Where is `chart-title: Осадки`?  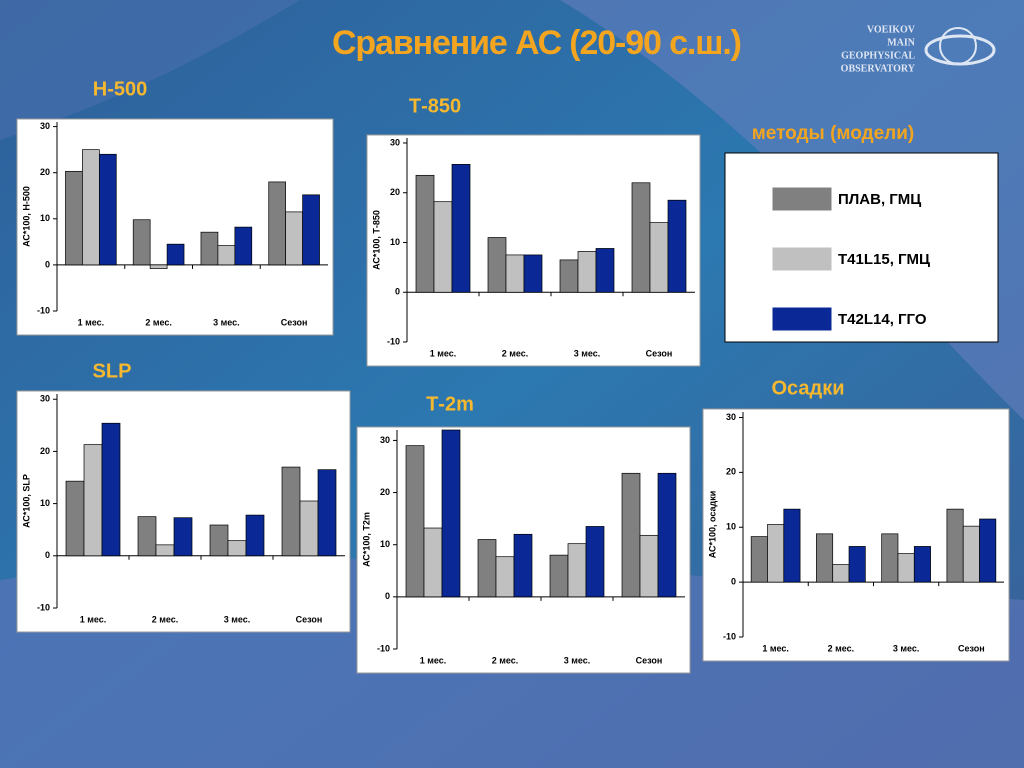
chart-title: Осадки is located at coordinates (807, 388).